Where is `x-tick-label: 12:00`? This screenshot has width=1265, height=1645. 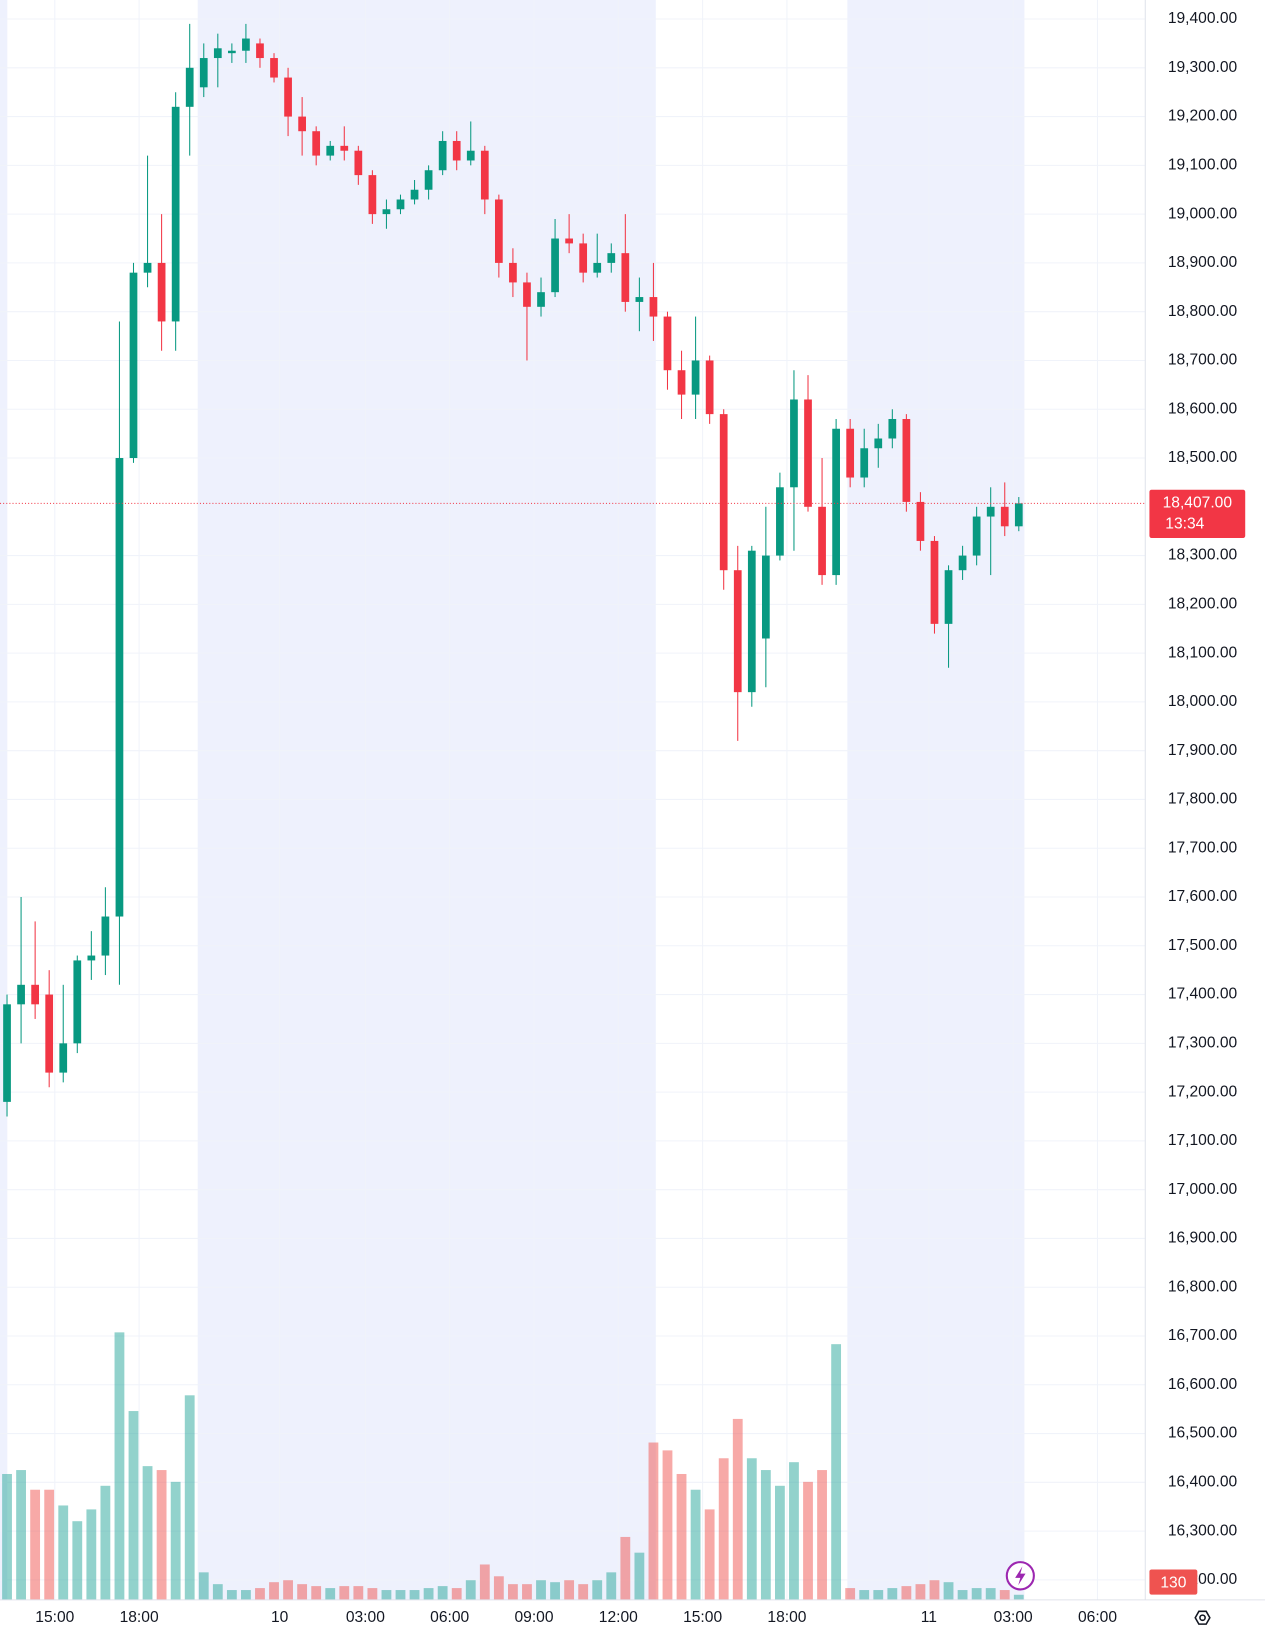 x-tick-label: 12:00 is located at coordinates (618, 1617).